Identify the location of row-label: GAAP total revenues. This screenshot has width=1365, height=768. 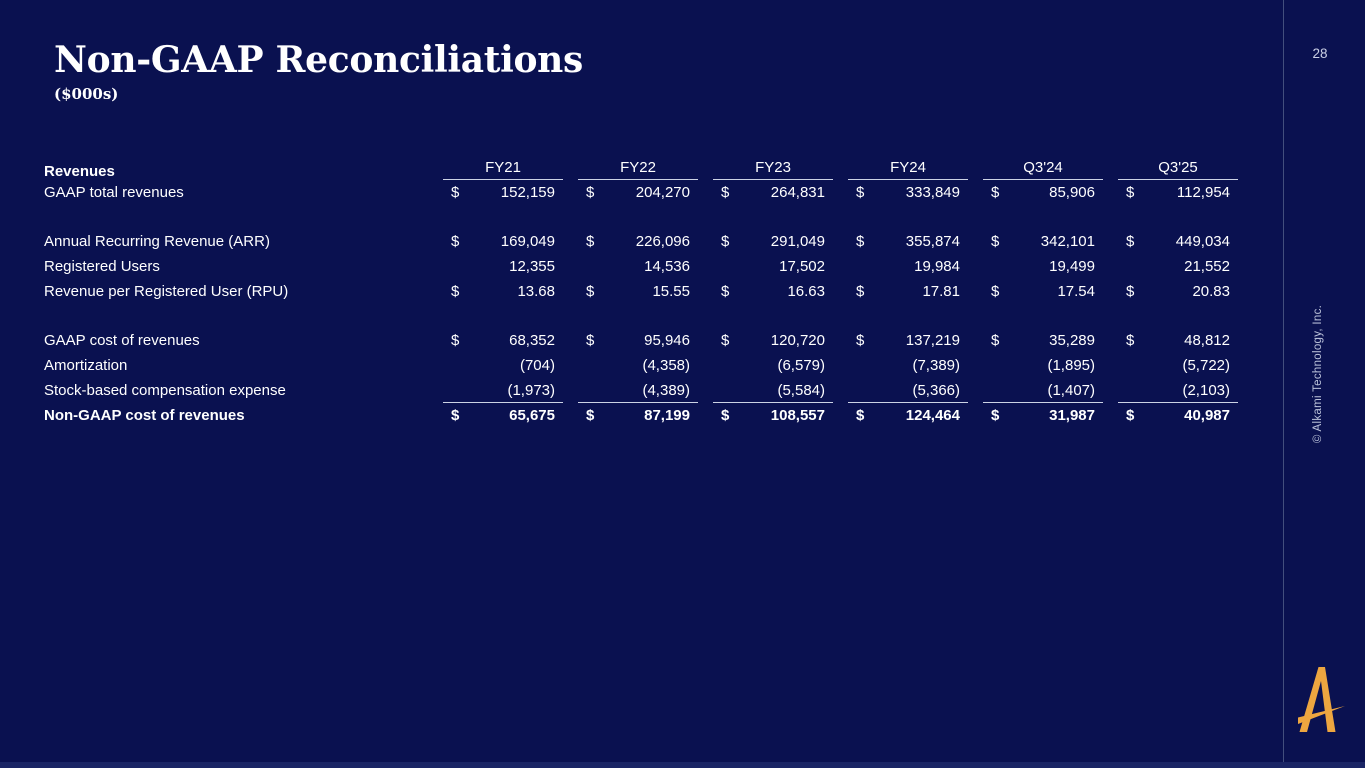
(114, 192).